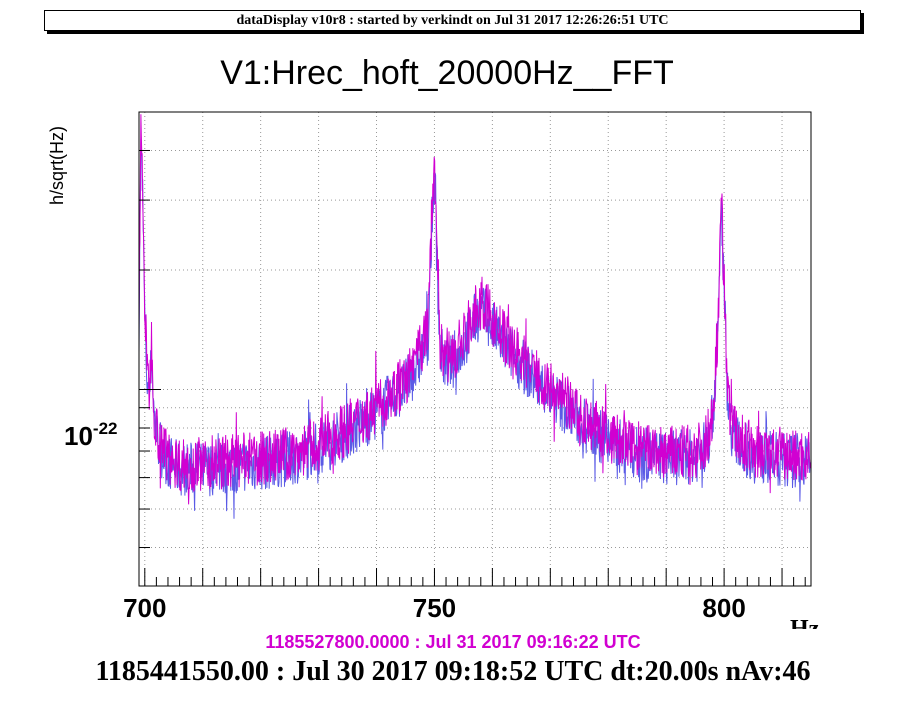  I want to click on x-axis-label-mask, so click(800, 639).